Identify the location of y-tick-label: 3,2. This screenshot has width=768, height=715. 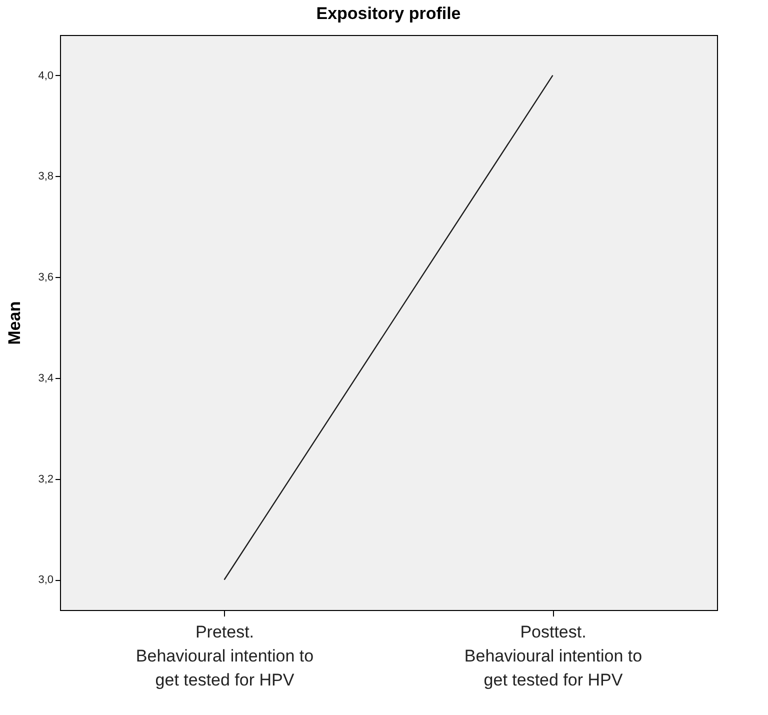
(46, 479).